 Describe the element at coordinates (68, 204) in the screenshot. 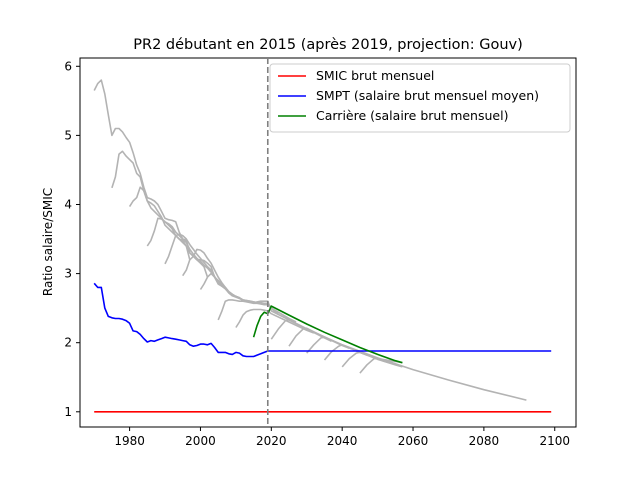

I see `y-tick-label: 4` at that location.